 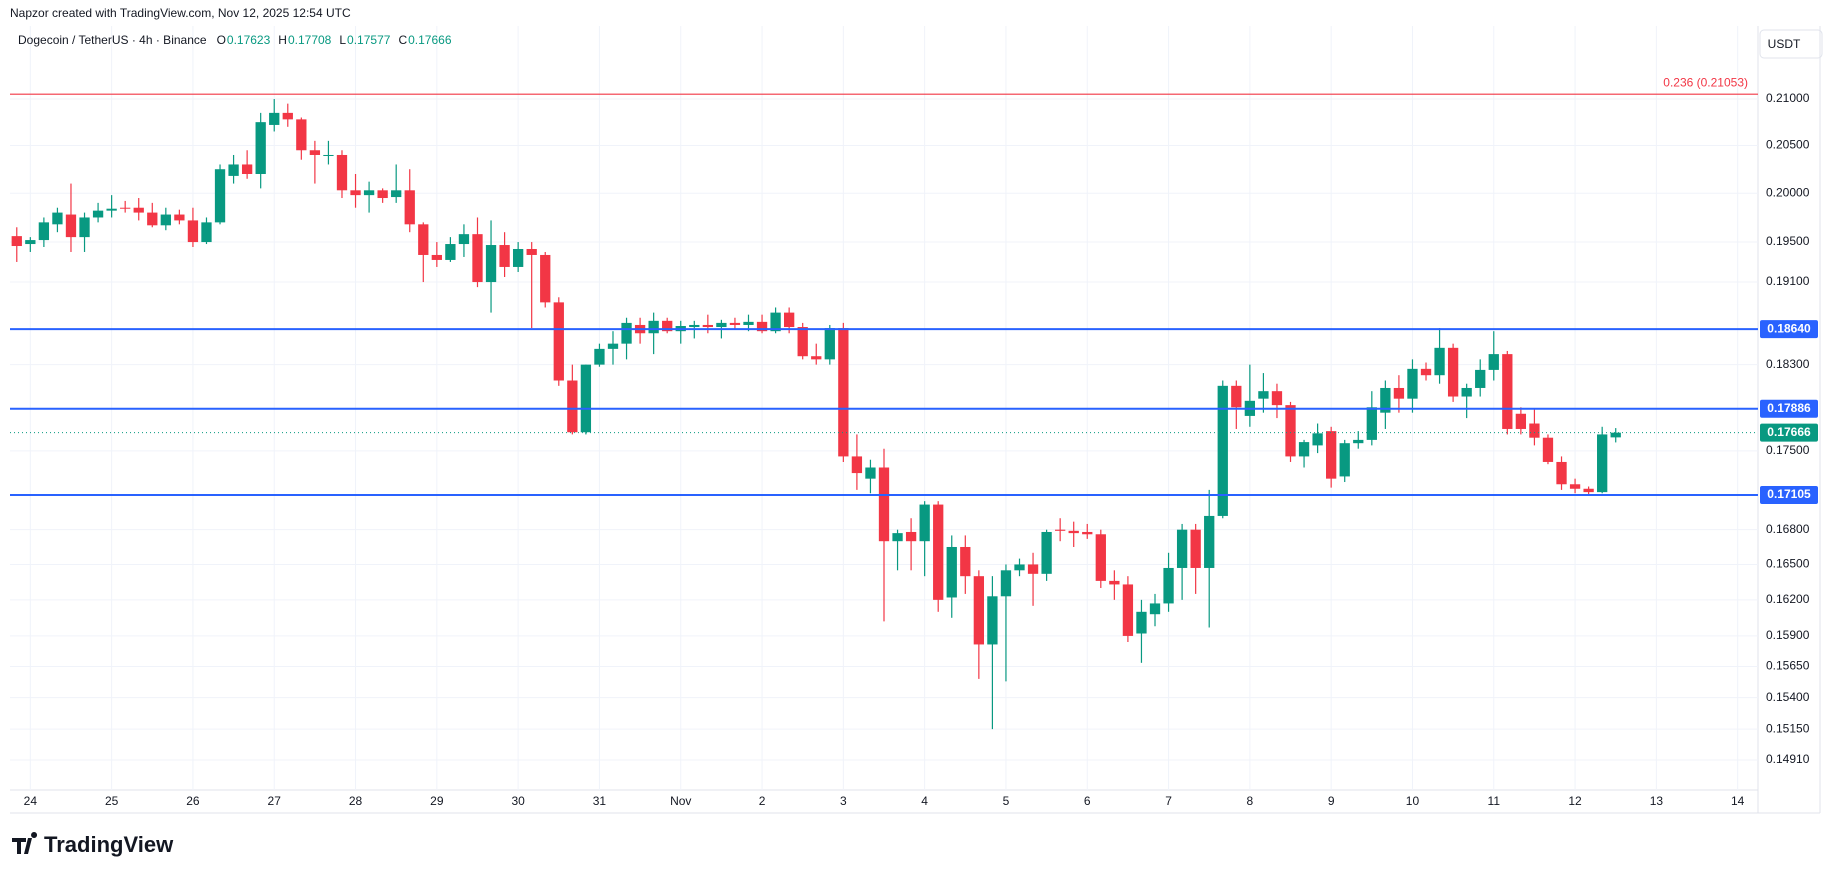 What do you see at coordinates (1413, 801) in the screenshot?
I see `x-tick-label: 10` at bounding box center [1413, 801].